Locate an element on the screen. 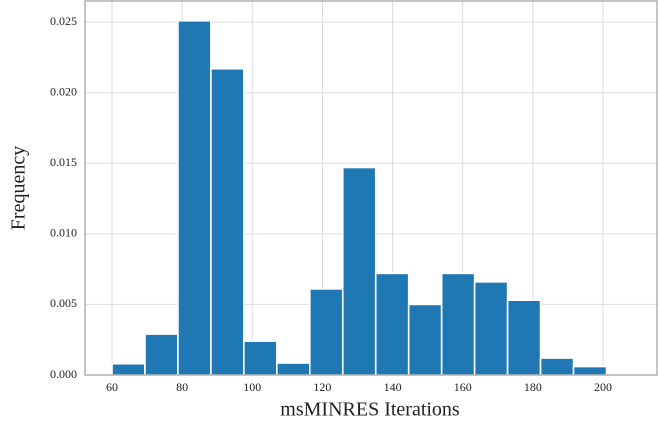 Image resolution: width=658 pixels, height=429 pixels. x-tick-label: 200 is located at coordinates (603, 387).